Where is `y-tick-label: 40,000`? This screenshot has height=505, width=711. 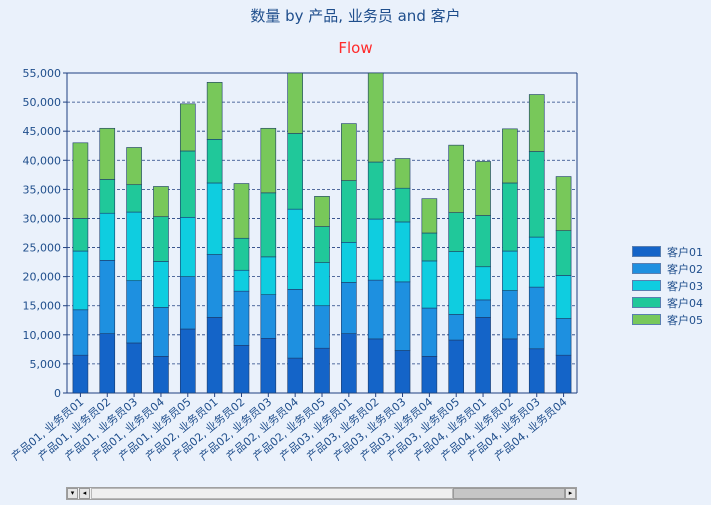 y-tick-label: 40,000 is located at coordinates (42, 160).